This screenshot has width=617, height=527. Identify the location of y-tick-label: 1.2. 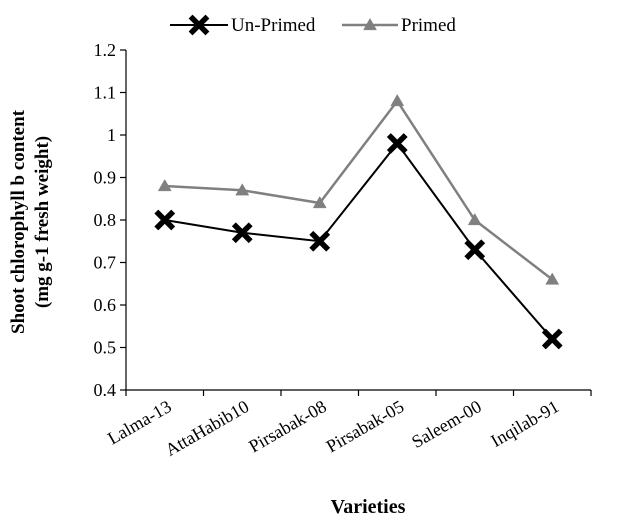
(105, 50).